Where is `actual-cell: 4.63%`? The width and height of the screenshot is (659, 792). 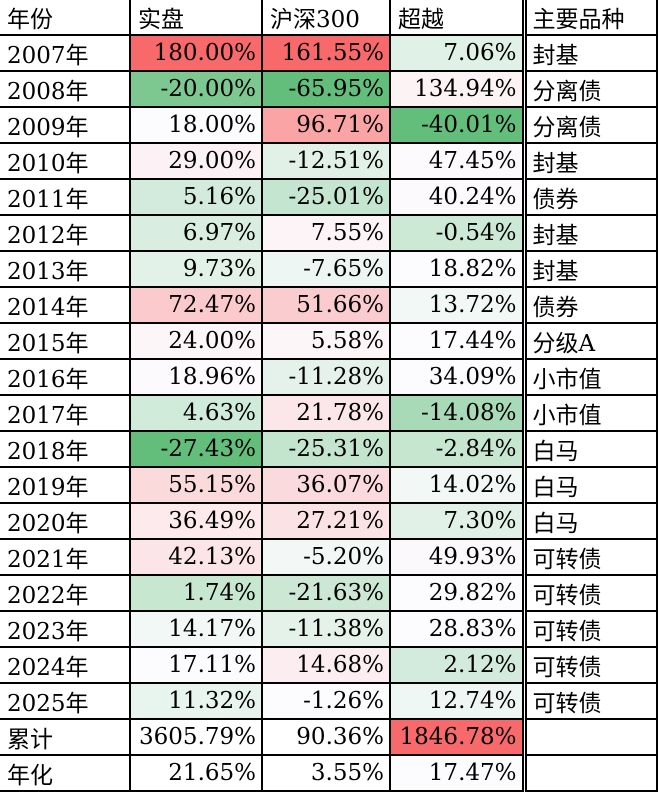 actual-cell: 4.63% is located at coordinates (196, 413).